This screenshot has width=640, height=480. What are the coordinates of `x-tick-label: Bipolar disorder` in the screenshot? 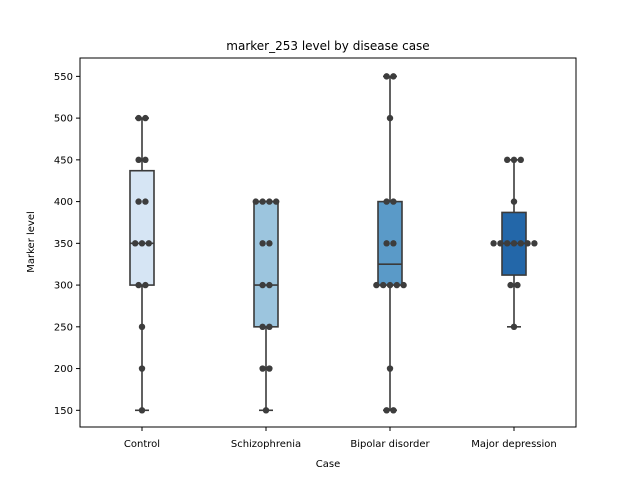 It's located at (390, 444).